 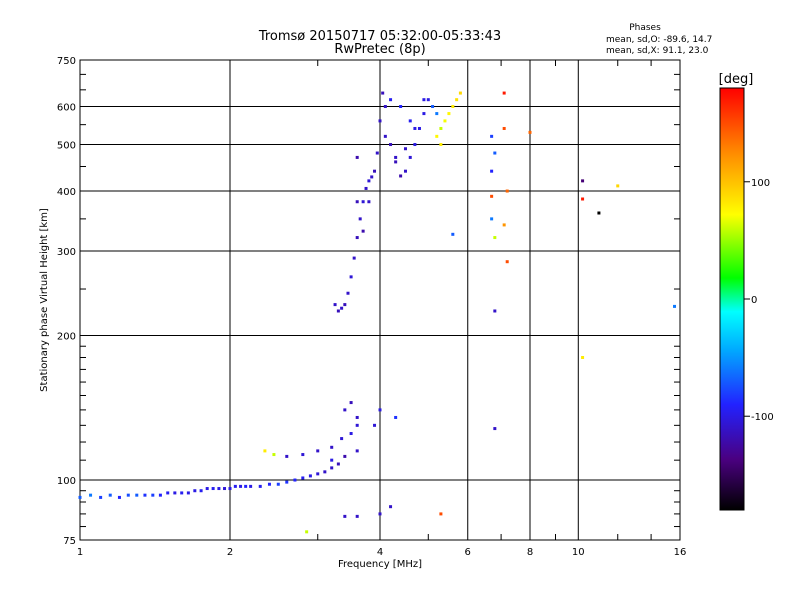 I want to click on y-tick-label: 600, so click(x=66, y=108).